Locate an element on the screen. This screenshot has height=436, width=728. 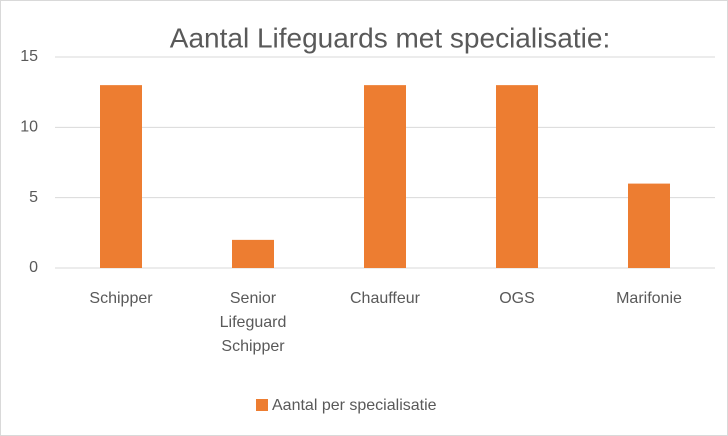
y-tick-label: 10 is located at coordinates (29, 127).